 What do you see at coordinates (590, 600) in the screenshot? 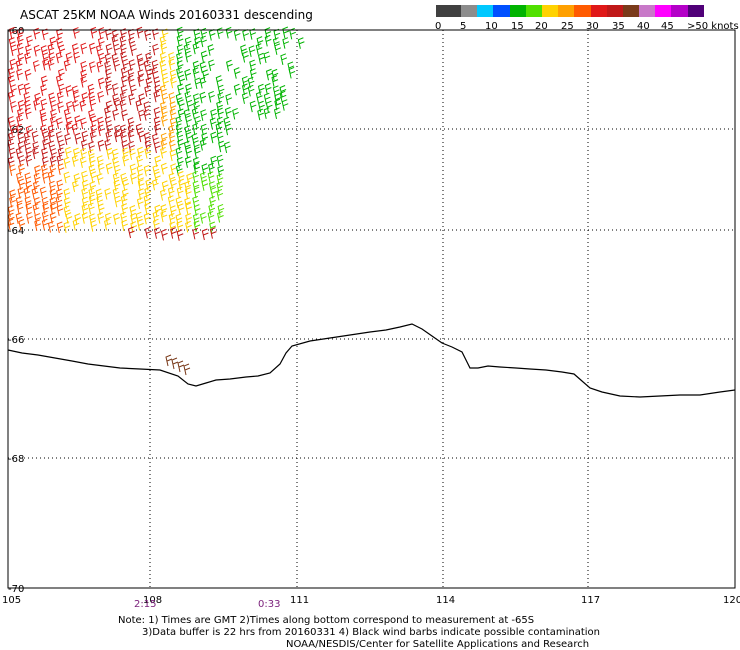
I see `longitude-label: 117` at bounding box center [590, 600].